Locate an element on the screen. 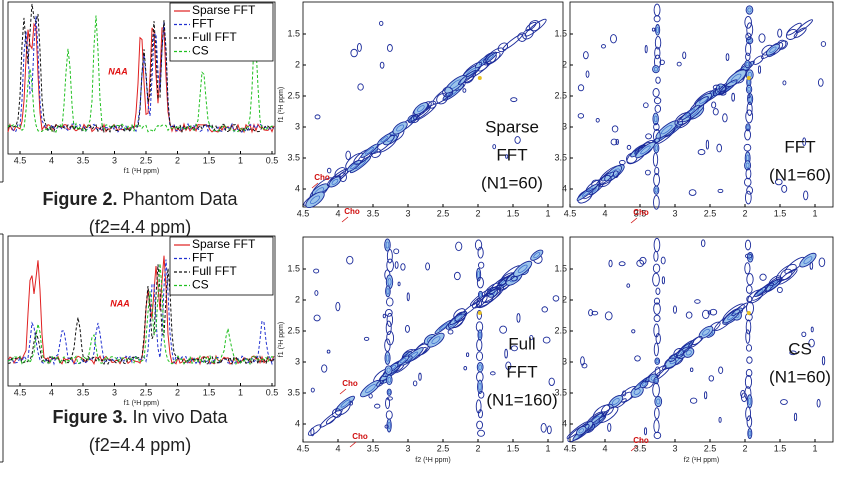 The height and width of the screenshot is (477, 853). spectrum-line is located at coordinates (141, 314).